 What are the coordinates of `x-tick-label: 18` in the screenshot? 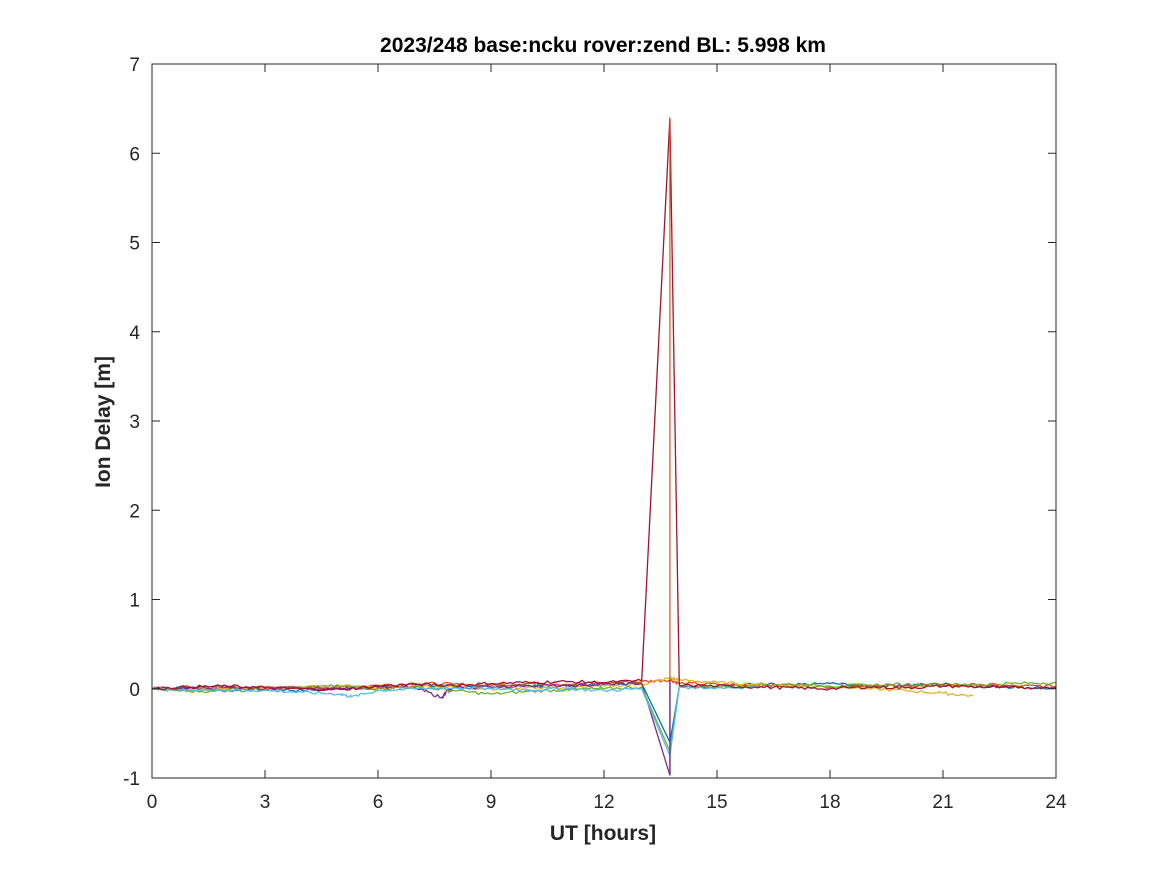 It's located at (829, 802).